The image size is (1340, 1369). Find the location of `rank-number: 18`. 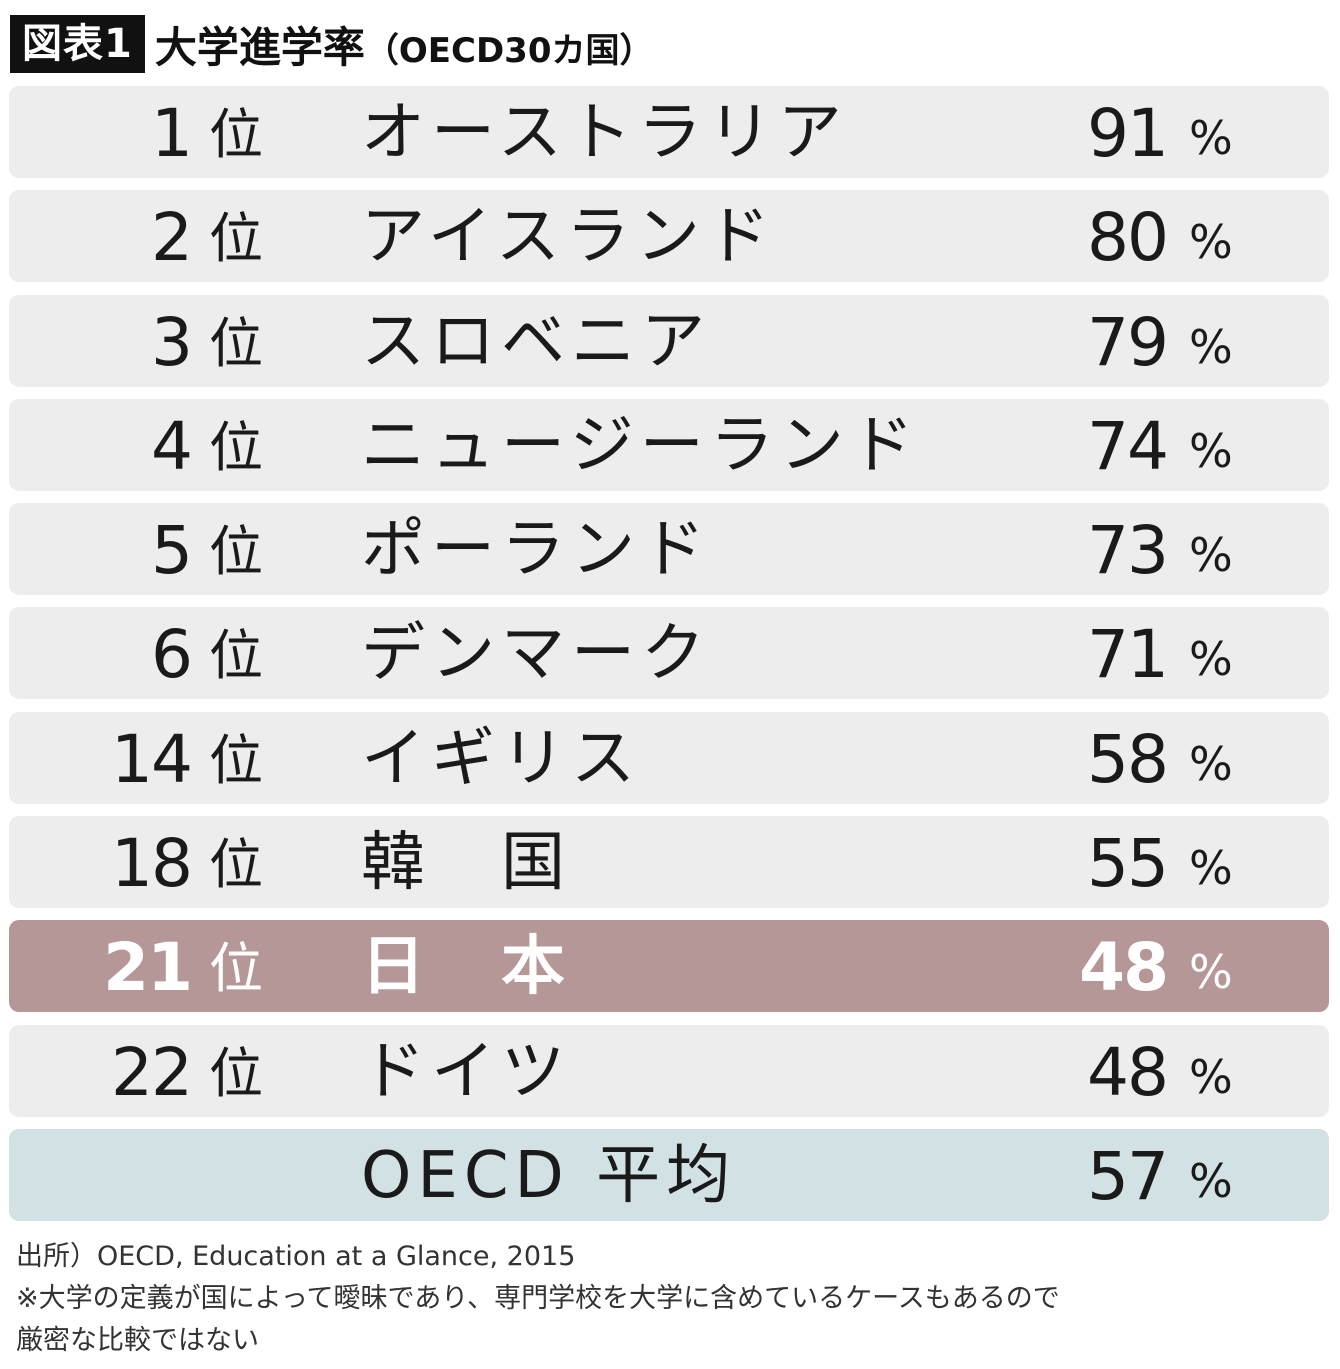

rank-number: 18 is located at coordinates (152, 864).